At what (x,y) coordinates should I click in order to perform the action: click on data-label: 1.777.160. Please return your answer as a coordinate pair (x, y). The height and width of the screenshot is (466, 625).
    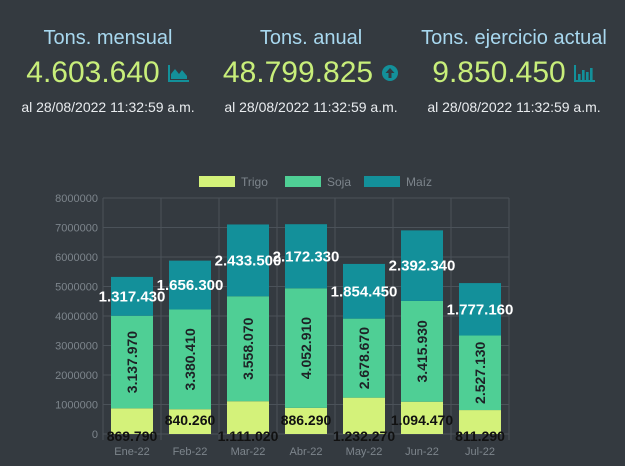
    Looking at the image, I should click on (480, 309).